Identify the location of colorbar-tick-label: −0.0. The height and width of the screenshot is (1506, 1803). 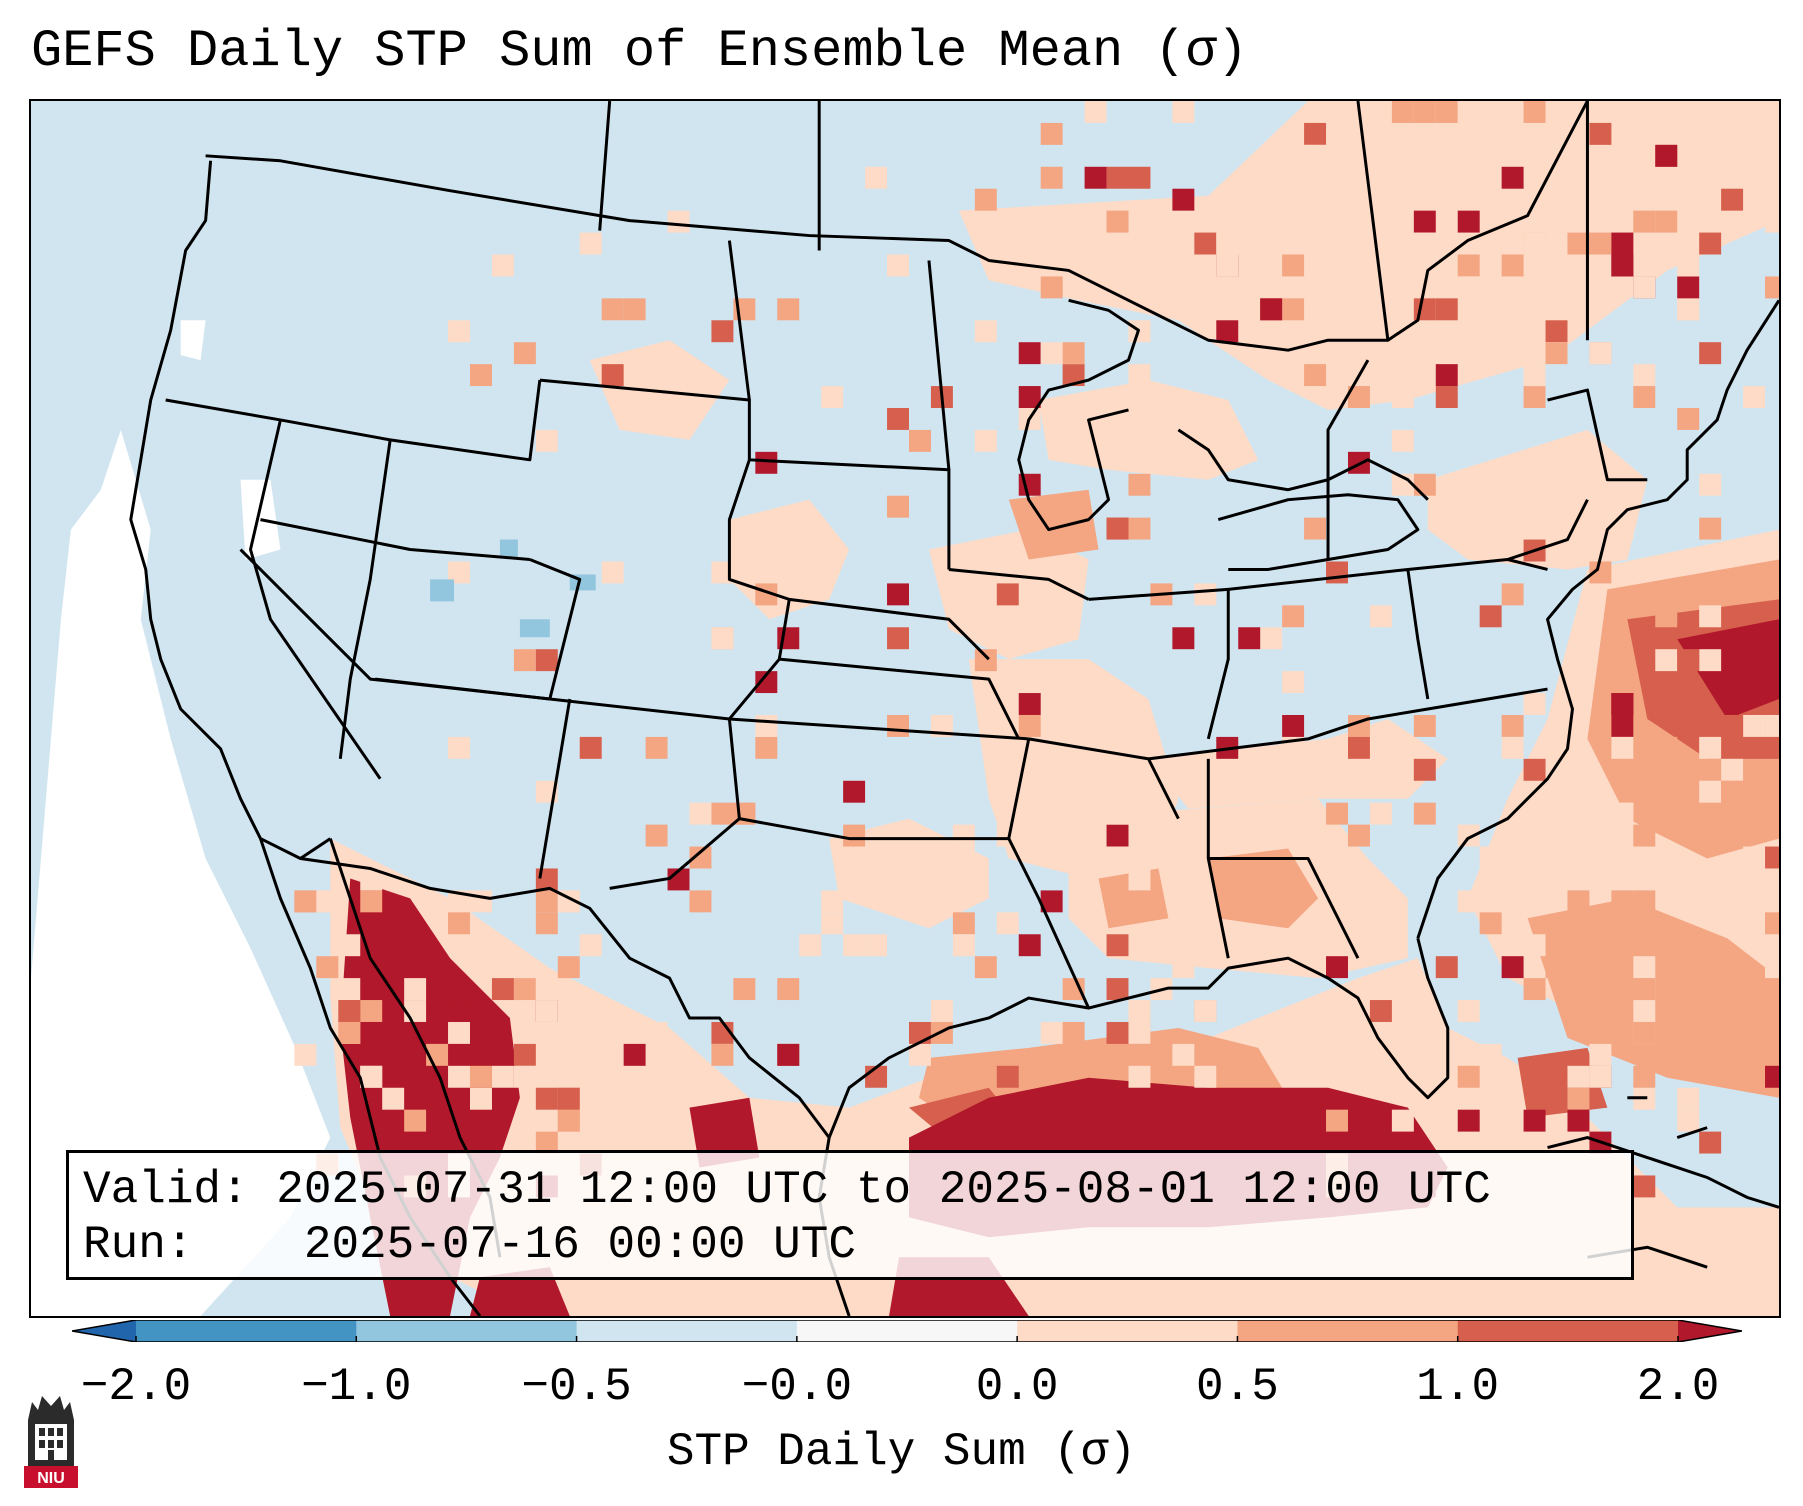
(797, 1387).